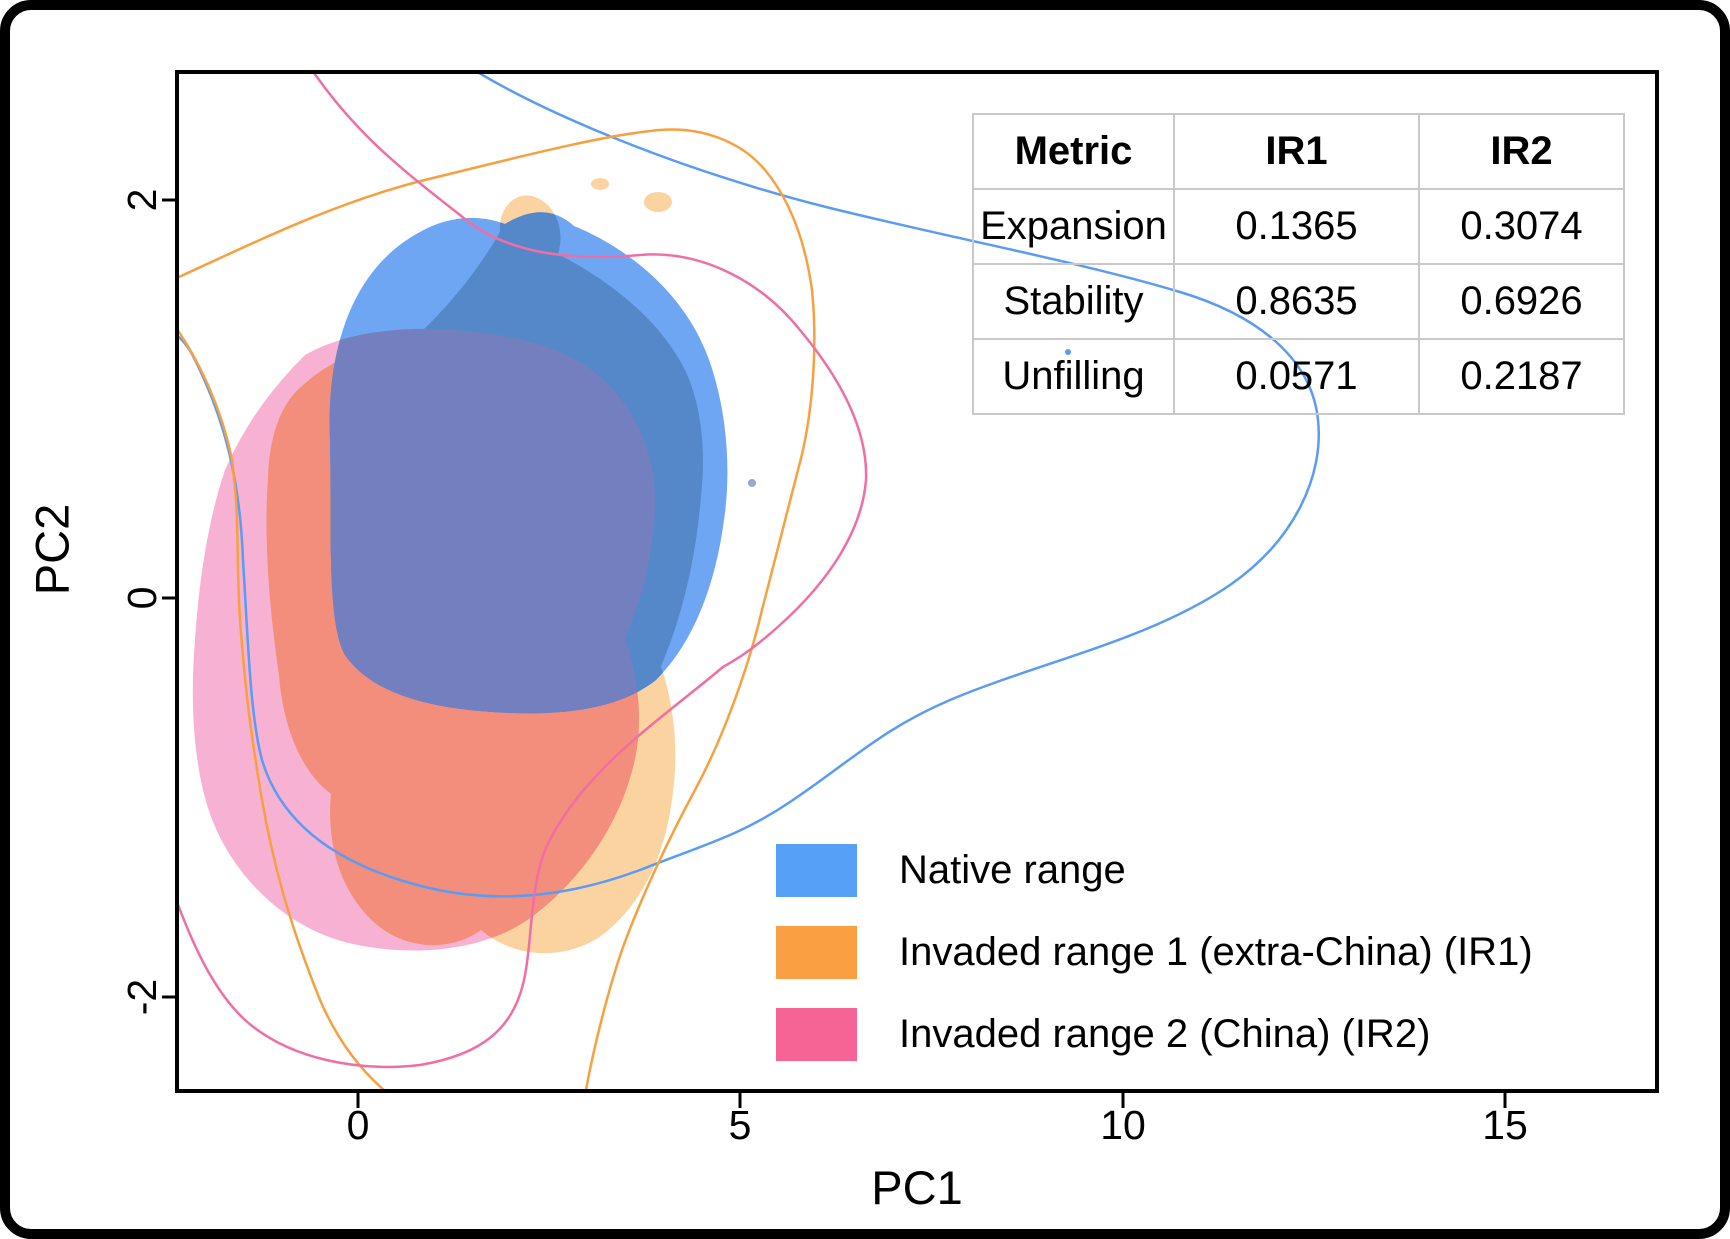  I want to click on legend-swatch-ir2, so click(816, 1034).